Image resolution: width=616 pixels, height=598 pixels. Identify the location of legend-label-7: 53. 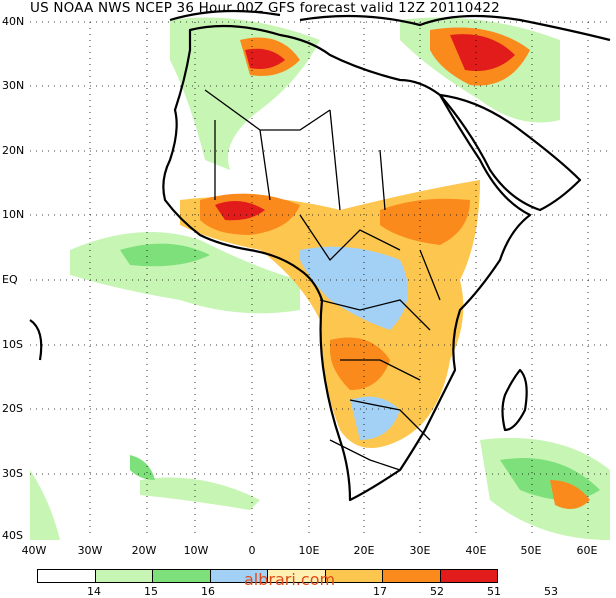
(551, 591).